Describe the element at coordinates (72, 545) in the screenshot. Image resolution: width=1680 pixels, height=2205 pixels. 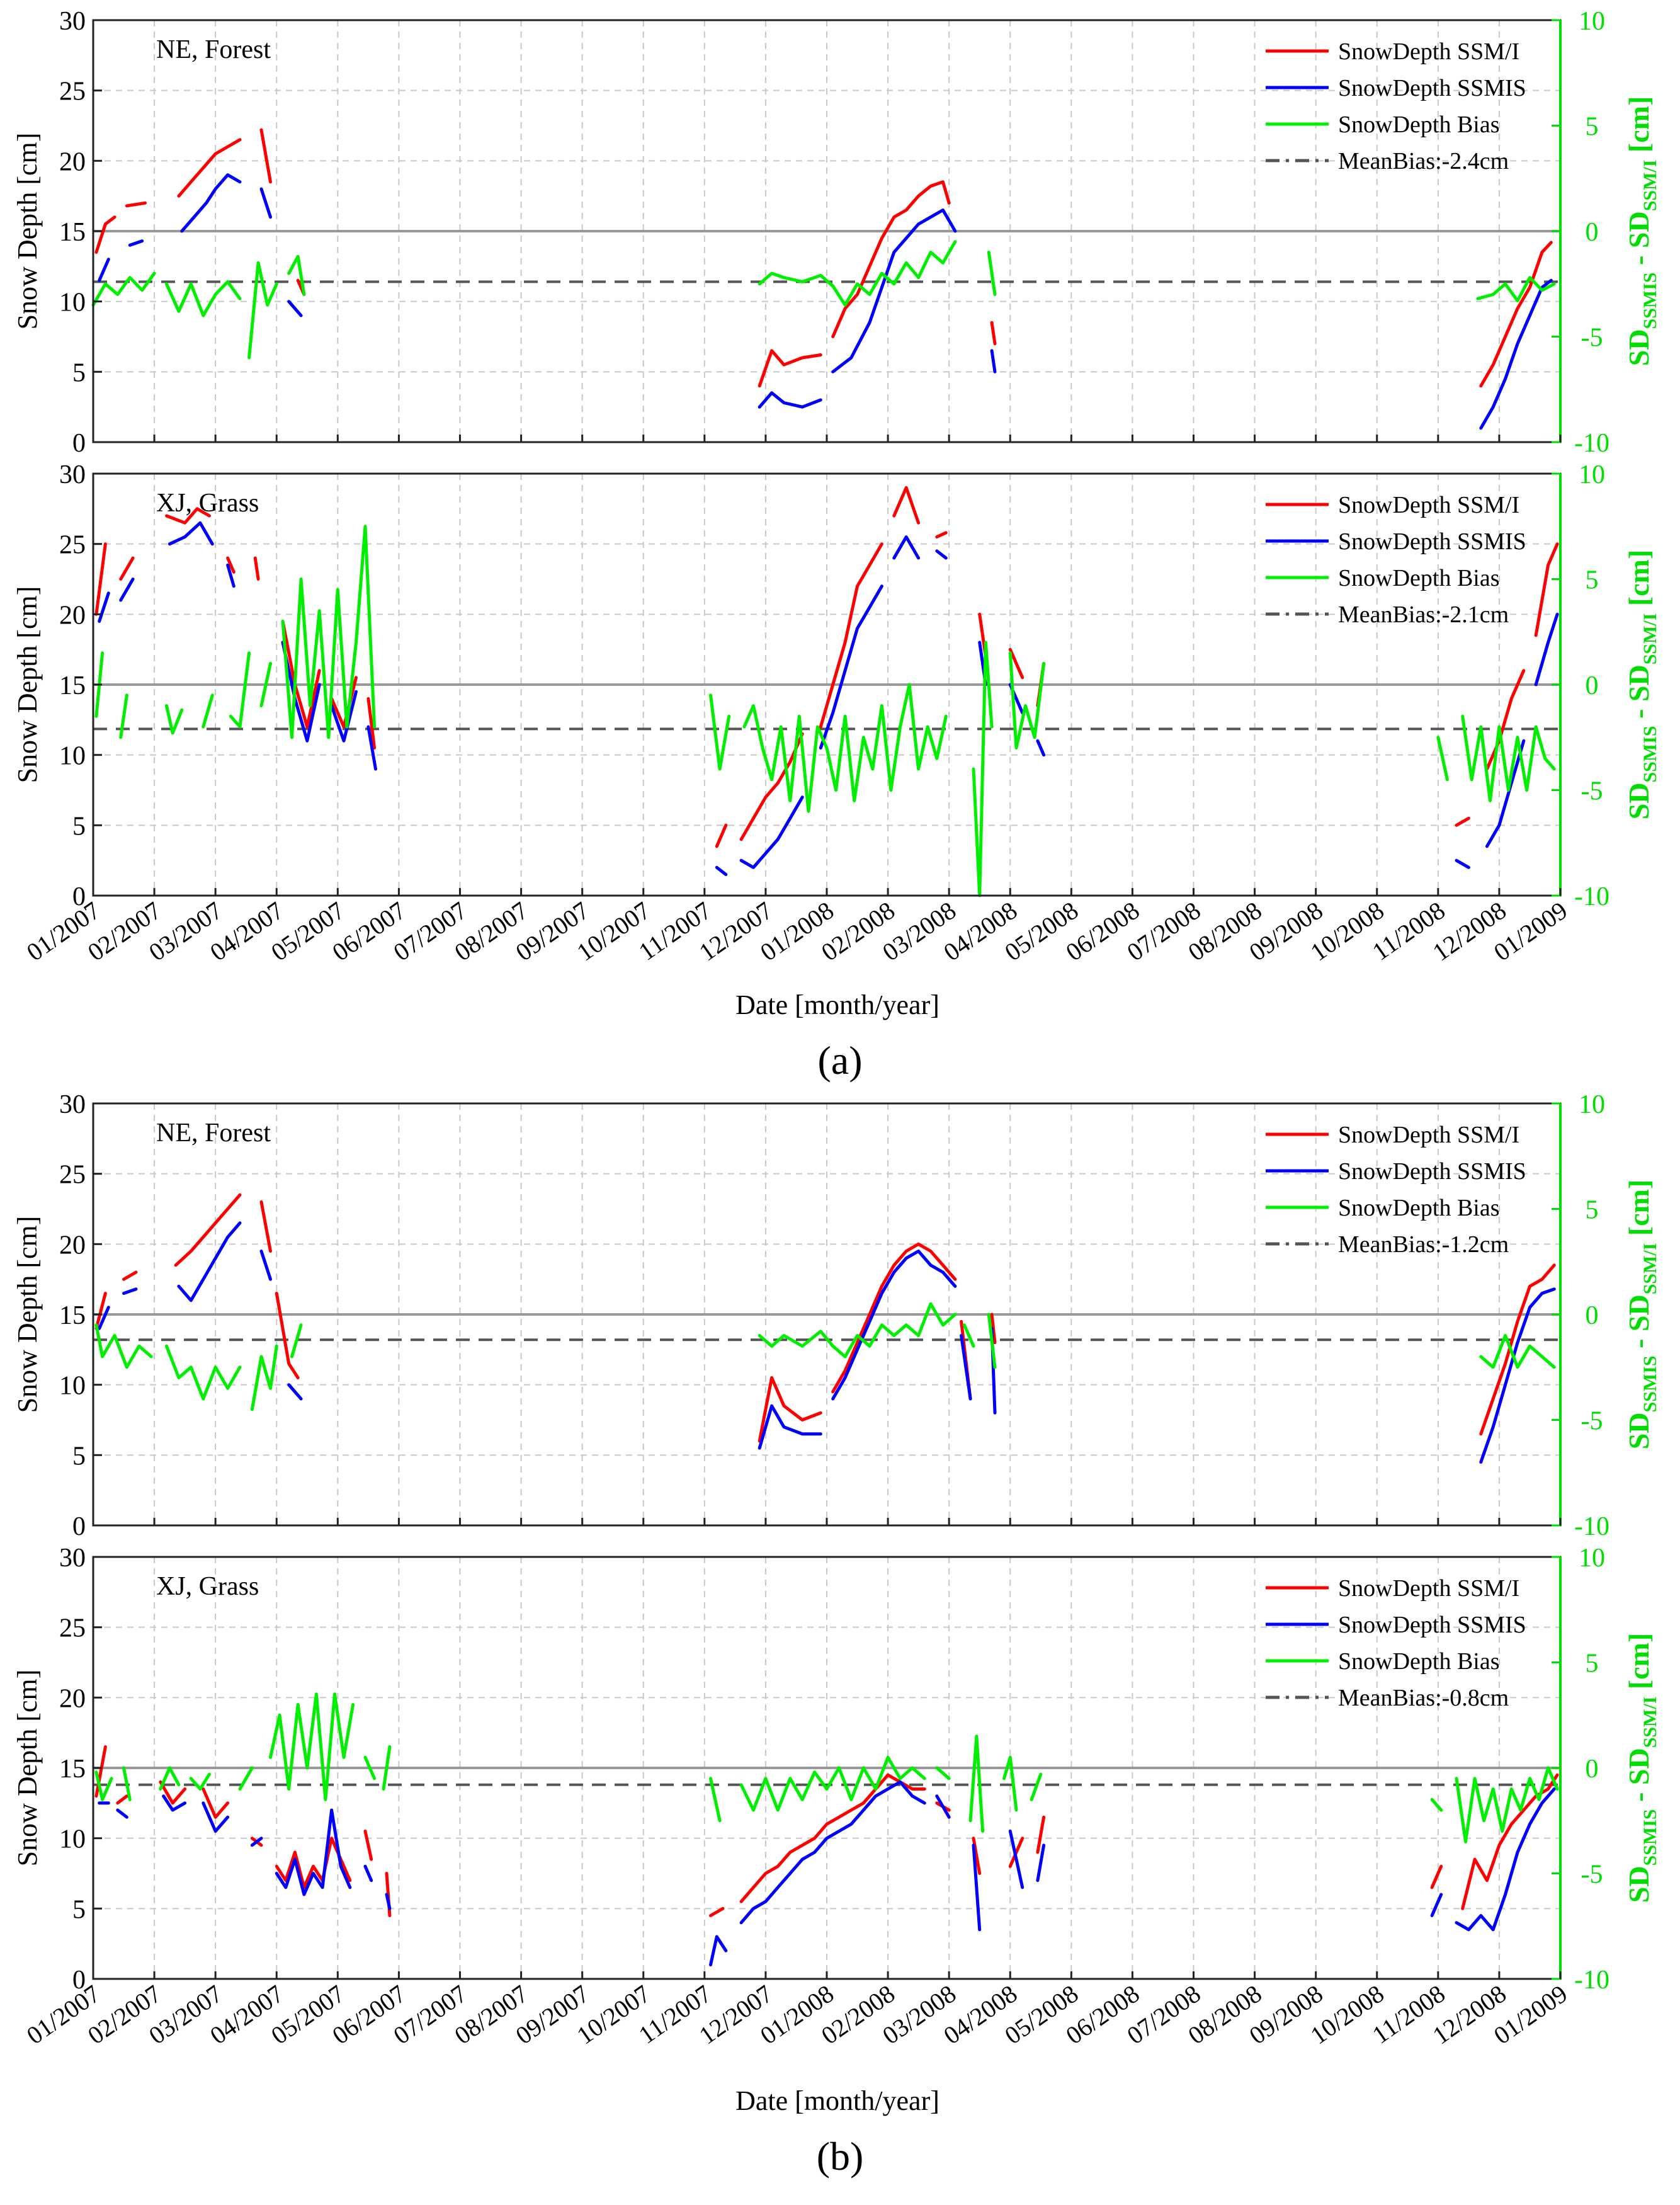
I see `y-tick-label: 25` at that location.